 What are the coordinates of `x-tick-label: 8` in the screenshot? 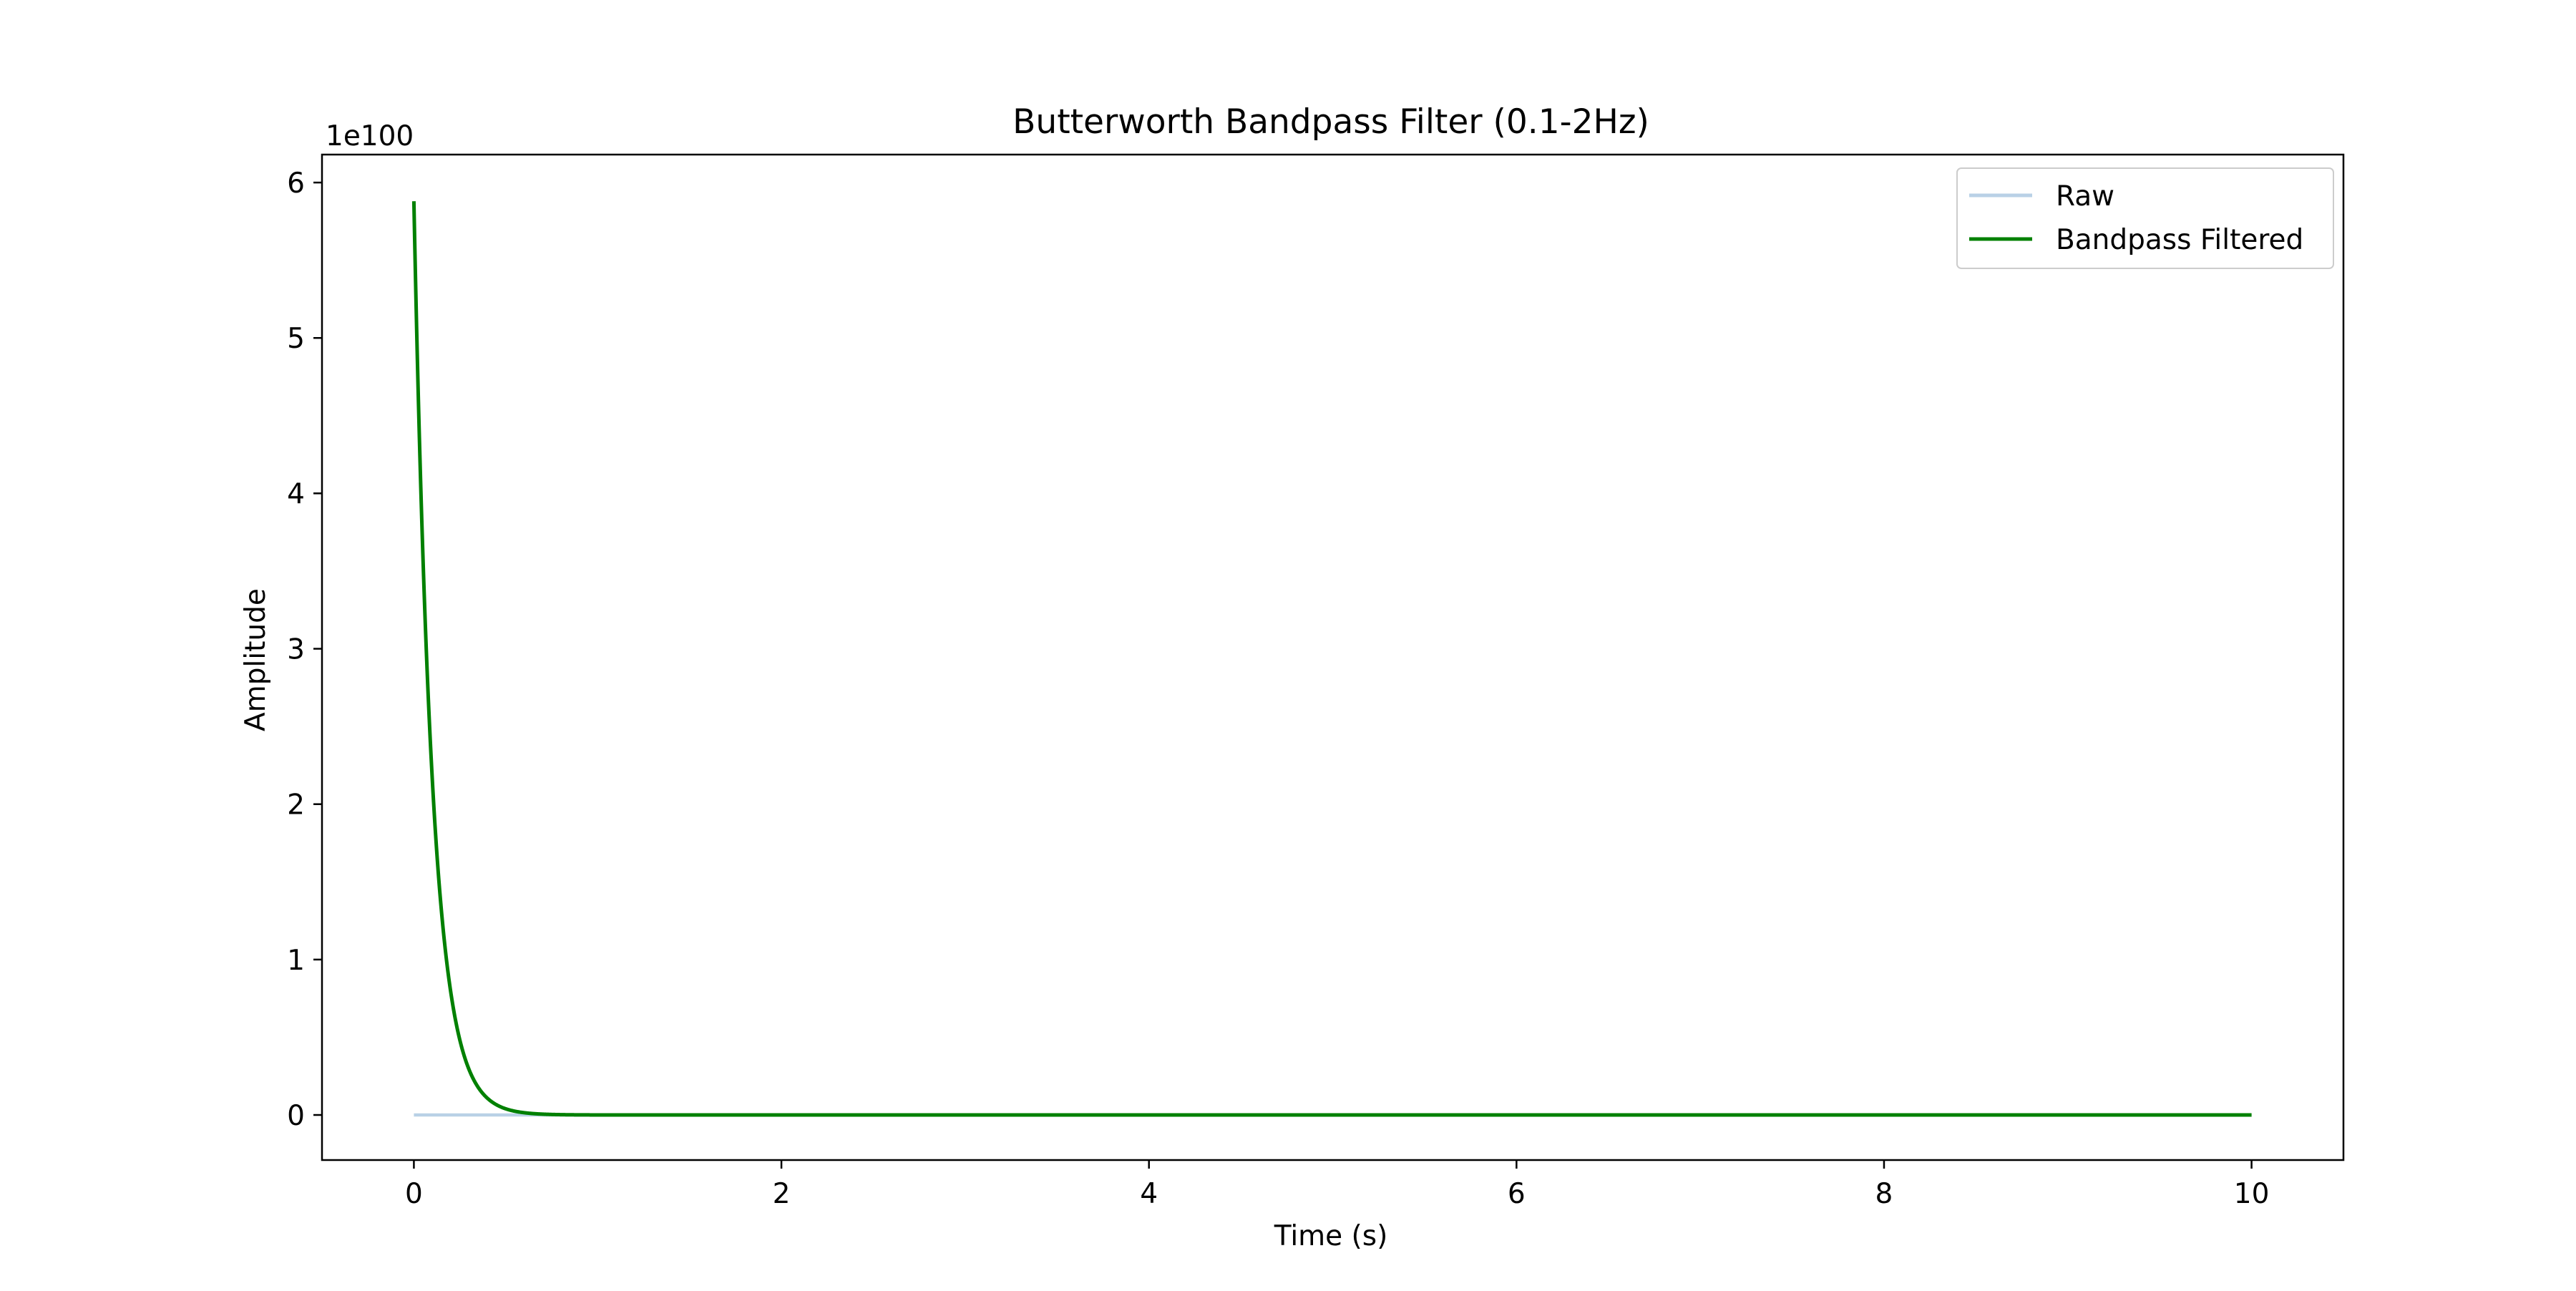 It's located at (1884, 1194).